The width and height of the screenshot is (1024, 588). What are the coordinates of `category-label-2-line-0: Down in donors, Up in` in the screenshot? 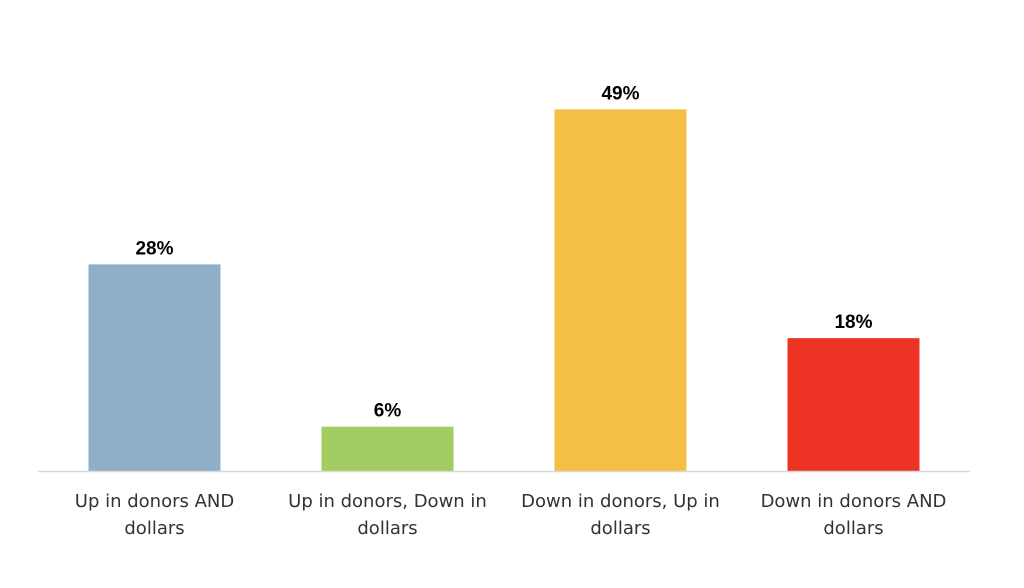 It's located at (620, 501).